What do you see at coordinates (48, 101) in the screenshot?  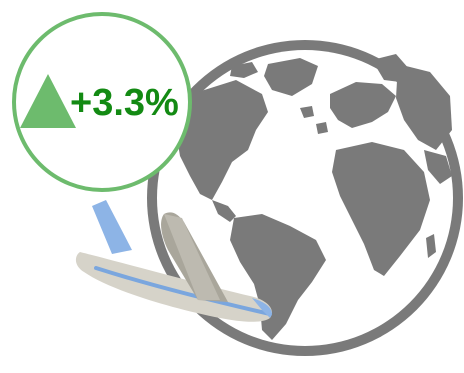 I see `triangle-up-icon` at bounding box center [48, 101].